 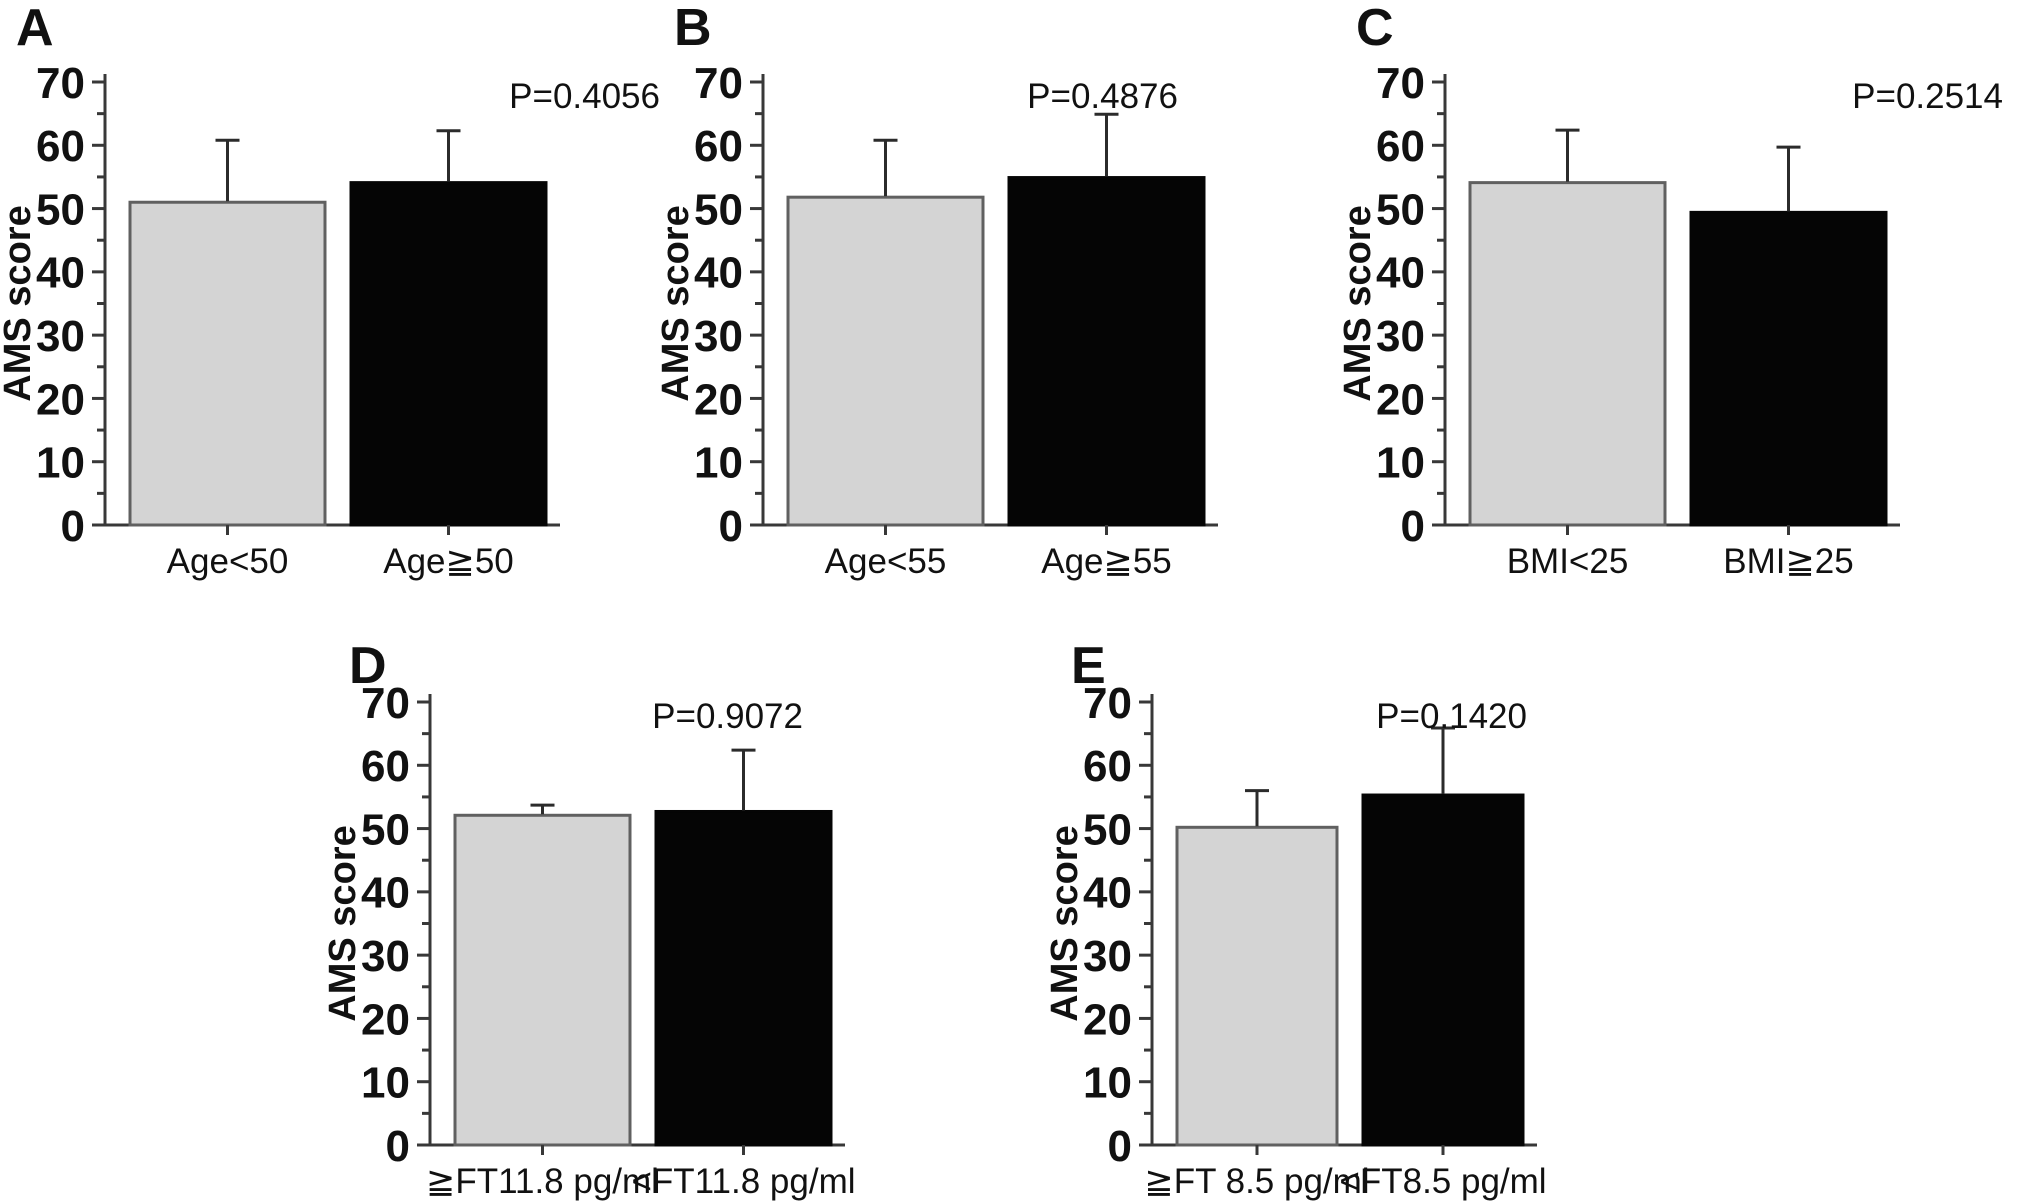 What do you see at coordinates (1568, 561) in the screenshot?
I see `x-category-label: BMI<25` at bounding box center [1568, 561].